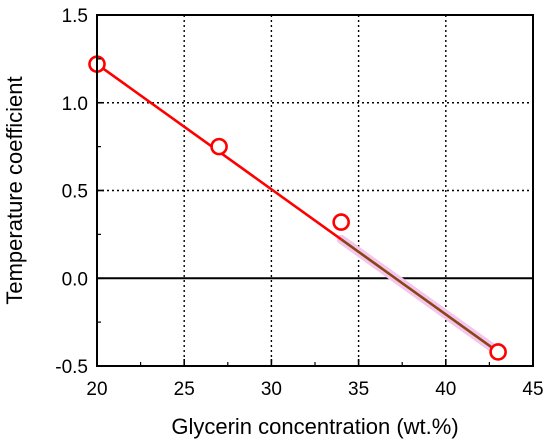  I want to click on x-tick-label: 45, so click(532, 389).